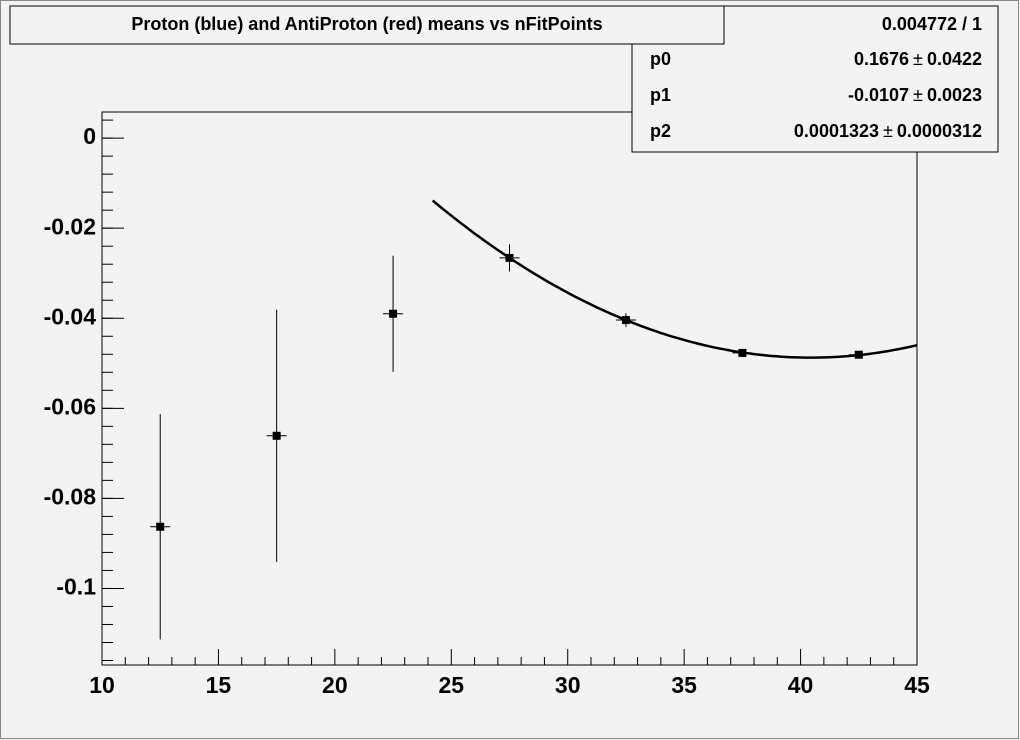 This screenshot has width=1020, height=740. I want to click on x-tick-label: 15, so click(219, 685).